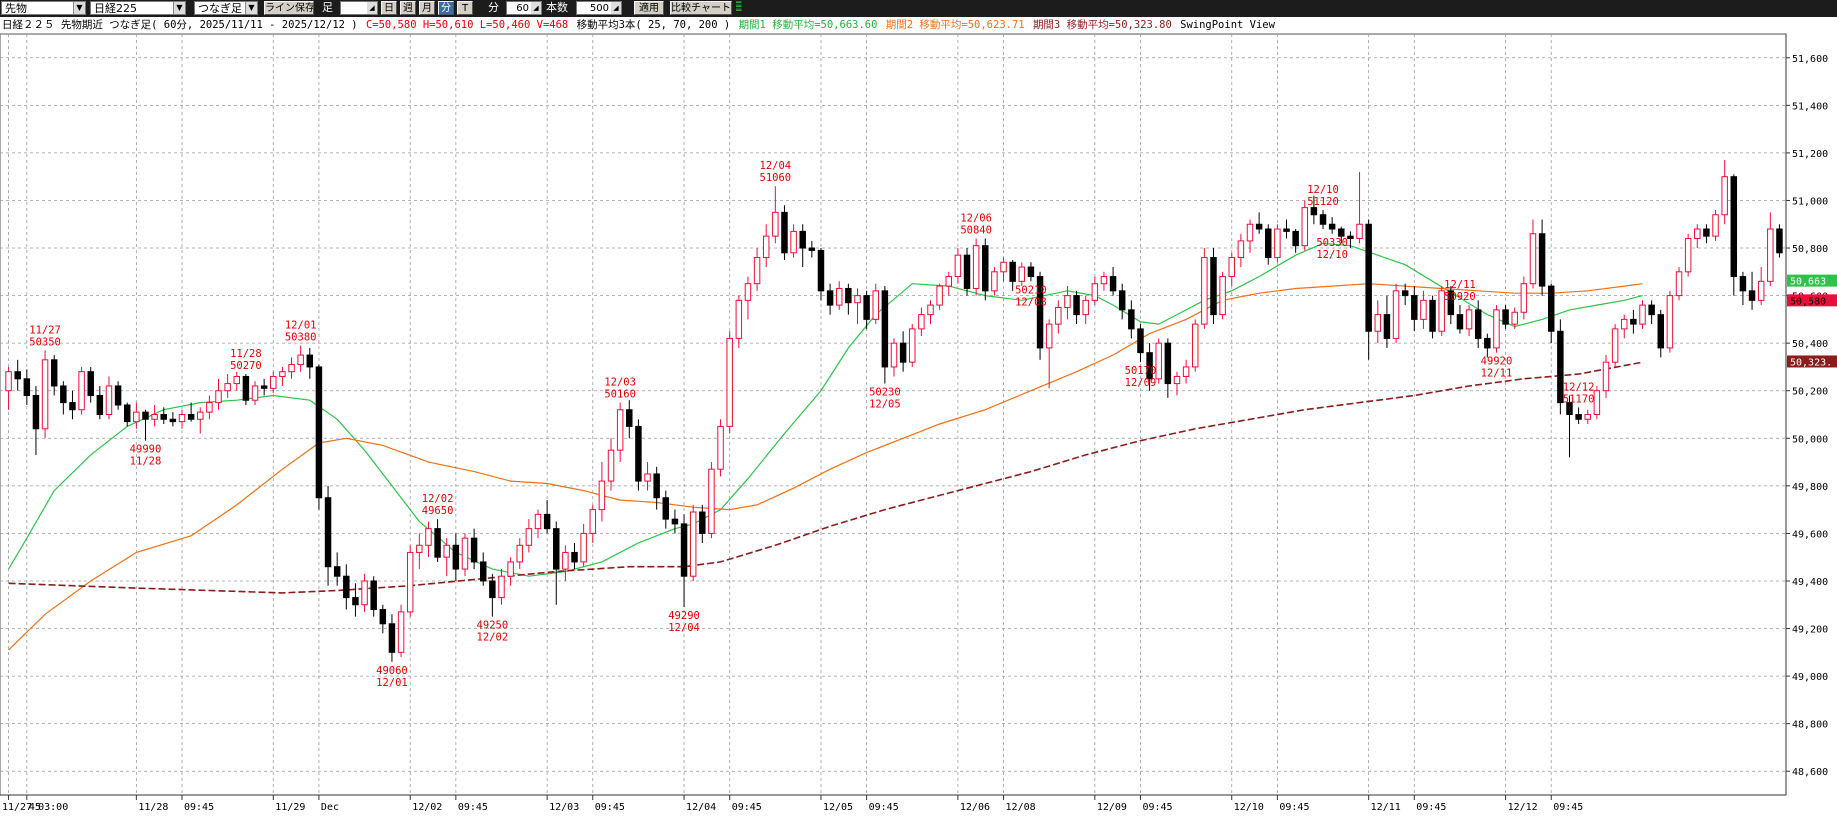 Image resolution: width=1837 pixels, height=819 pixels. What do you see at coordinates (599, 8) in the screenshot?
I see `count-stepper: 500 ◢` at bounding box center [599, 8].